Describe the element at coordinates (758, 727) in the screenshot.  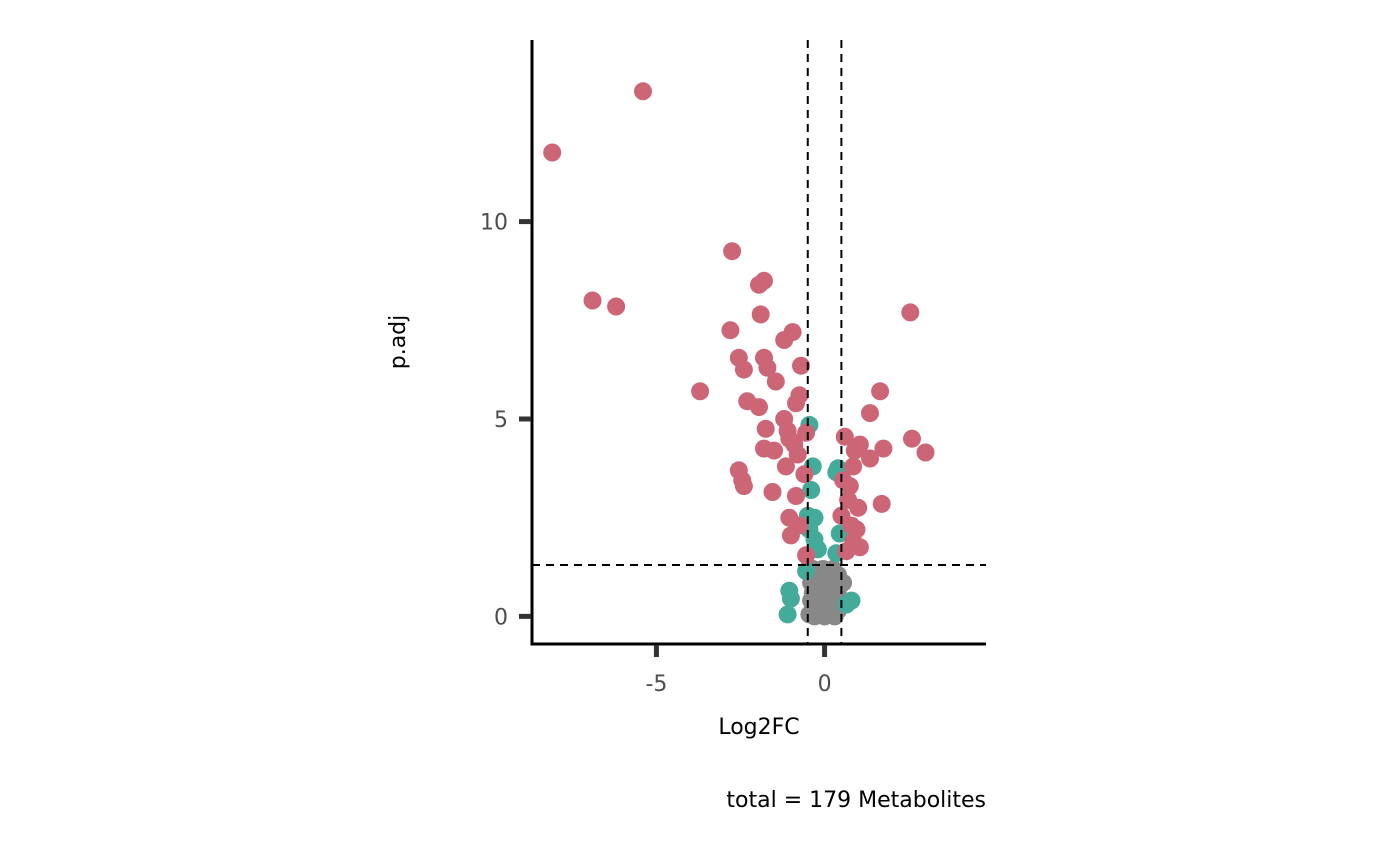
I see `x-axis-title: Log2FC` at that location.